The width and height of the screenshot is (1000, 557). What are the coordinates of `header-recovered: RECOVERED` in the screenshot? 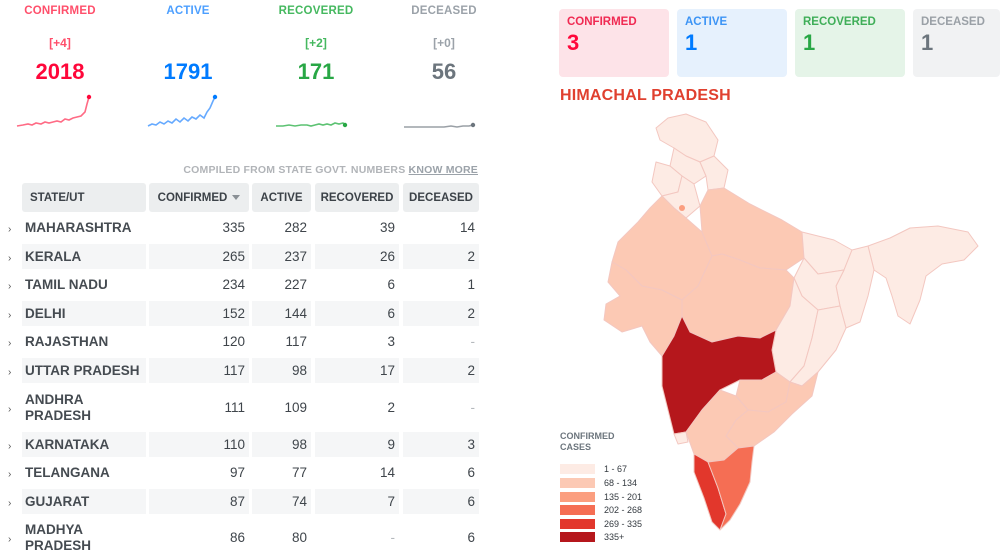 It's located at (357, 197).